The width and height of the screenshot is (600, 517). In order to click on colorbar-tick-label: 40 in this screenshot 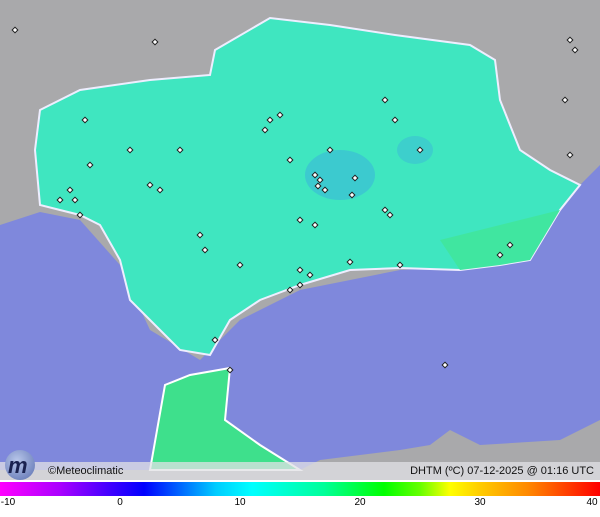, I will do `click(592, 502)`.